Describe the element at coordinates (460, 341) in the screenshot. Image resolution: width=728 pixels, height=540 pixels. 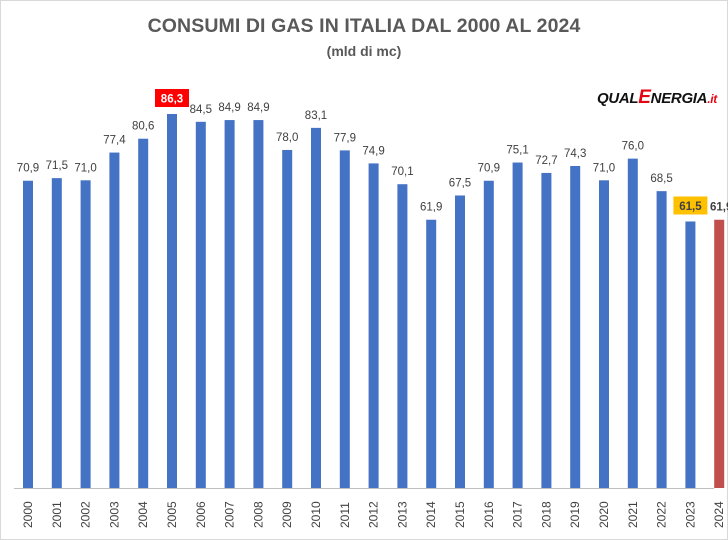
I see `bar-2015` at that location.